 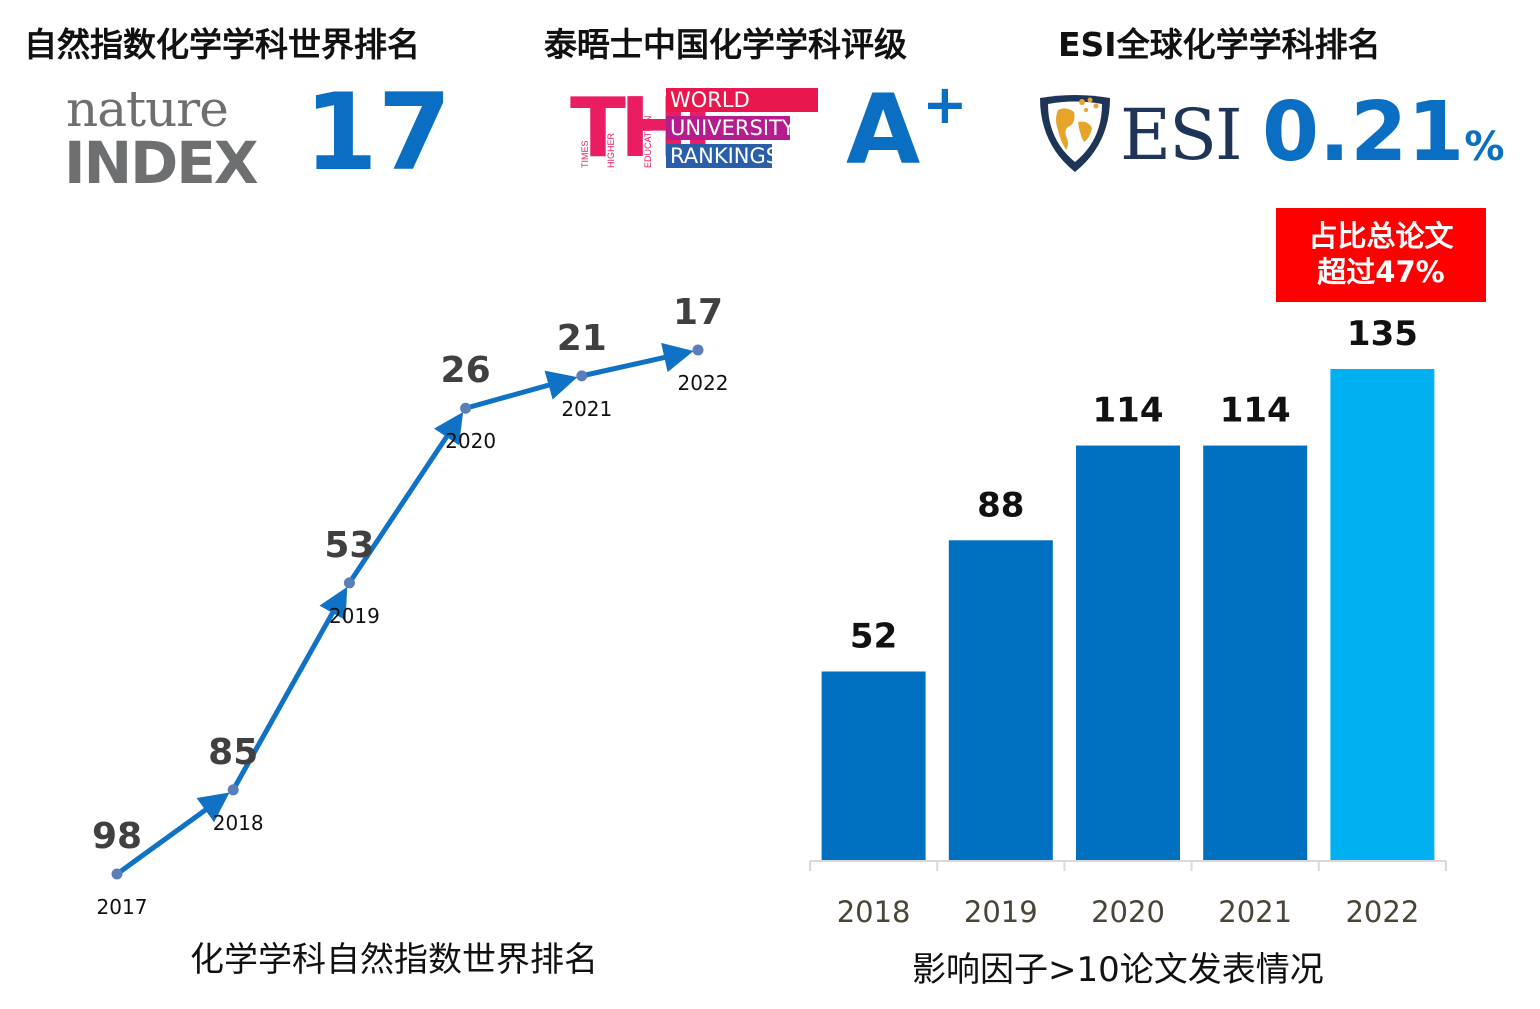 I want to click on bar-value-label-2021: 114, so click(x=1255, y=411).